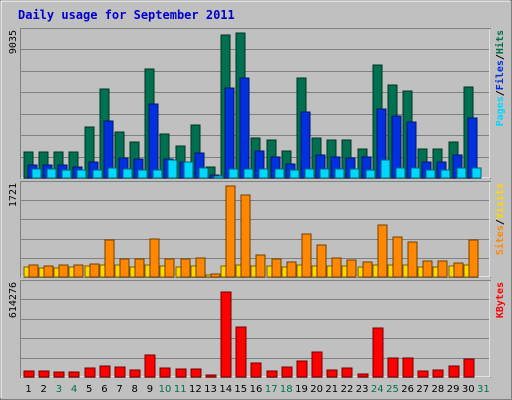 This screenshot has height=400, width=512. I want to click on x-label-day-17: 17, so click(271, 389).